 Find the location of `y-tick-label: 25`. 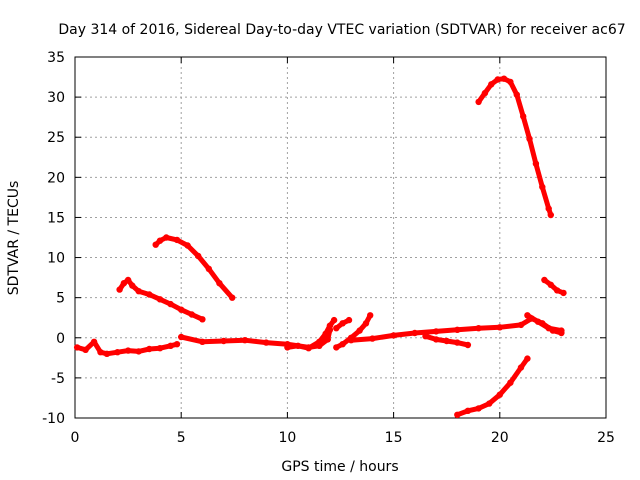

y-tick-label: 25 is located at coordinates (56, 138).